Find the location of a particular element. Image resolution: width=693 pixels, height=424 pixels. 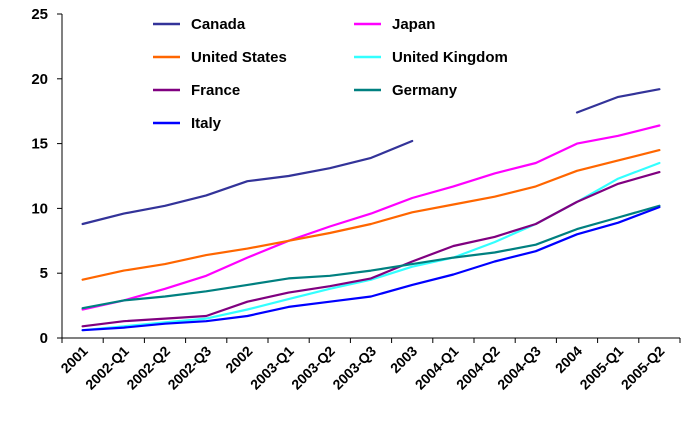

x-tick-label: 2002-Q2 is located at coordinates (148, 368).